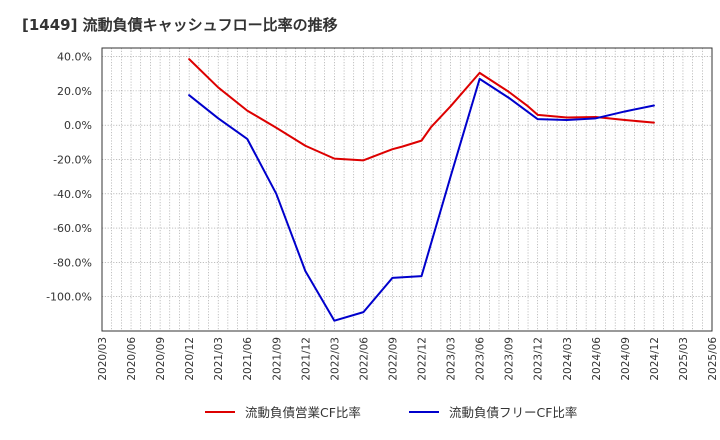 Image resolution: width=720 pixels, height=440 pixels. Describe the element at coordinates (539, 359) in the screenshot. I see `x-tick-label: 2023/12` at that location.